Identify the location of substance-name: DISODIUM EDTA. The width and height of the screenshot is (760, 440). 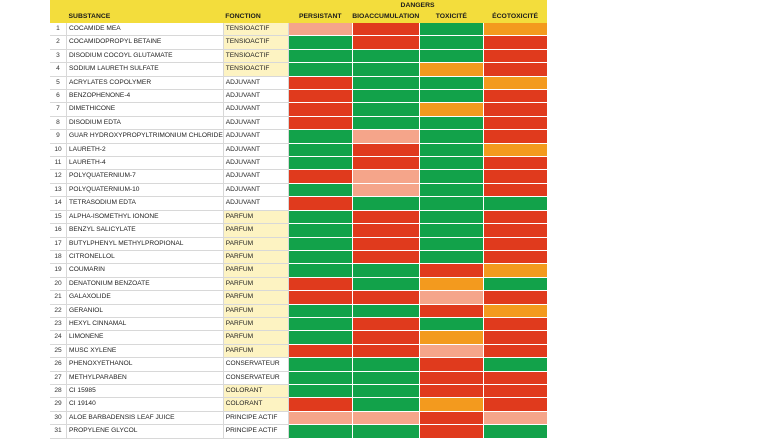
(145, 123).